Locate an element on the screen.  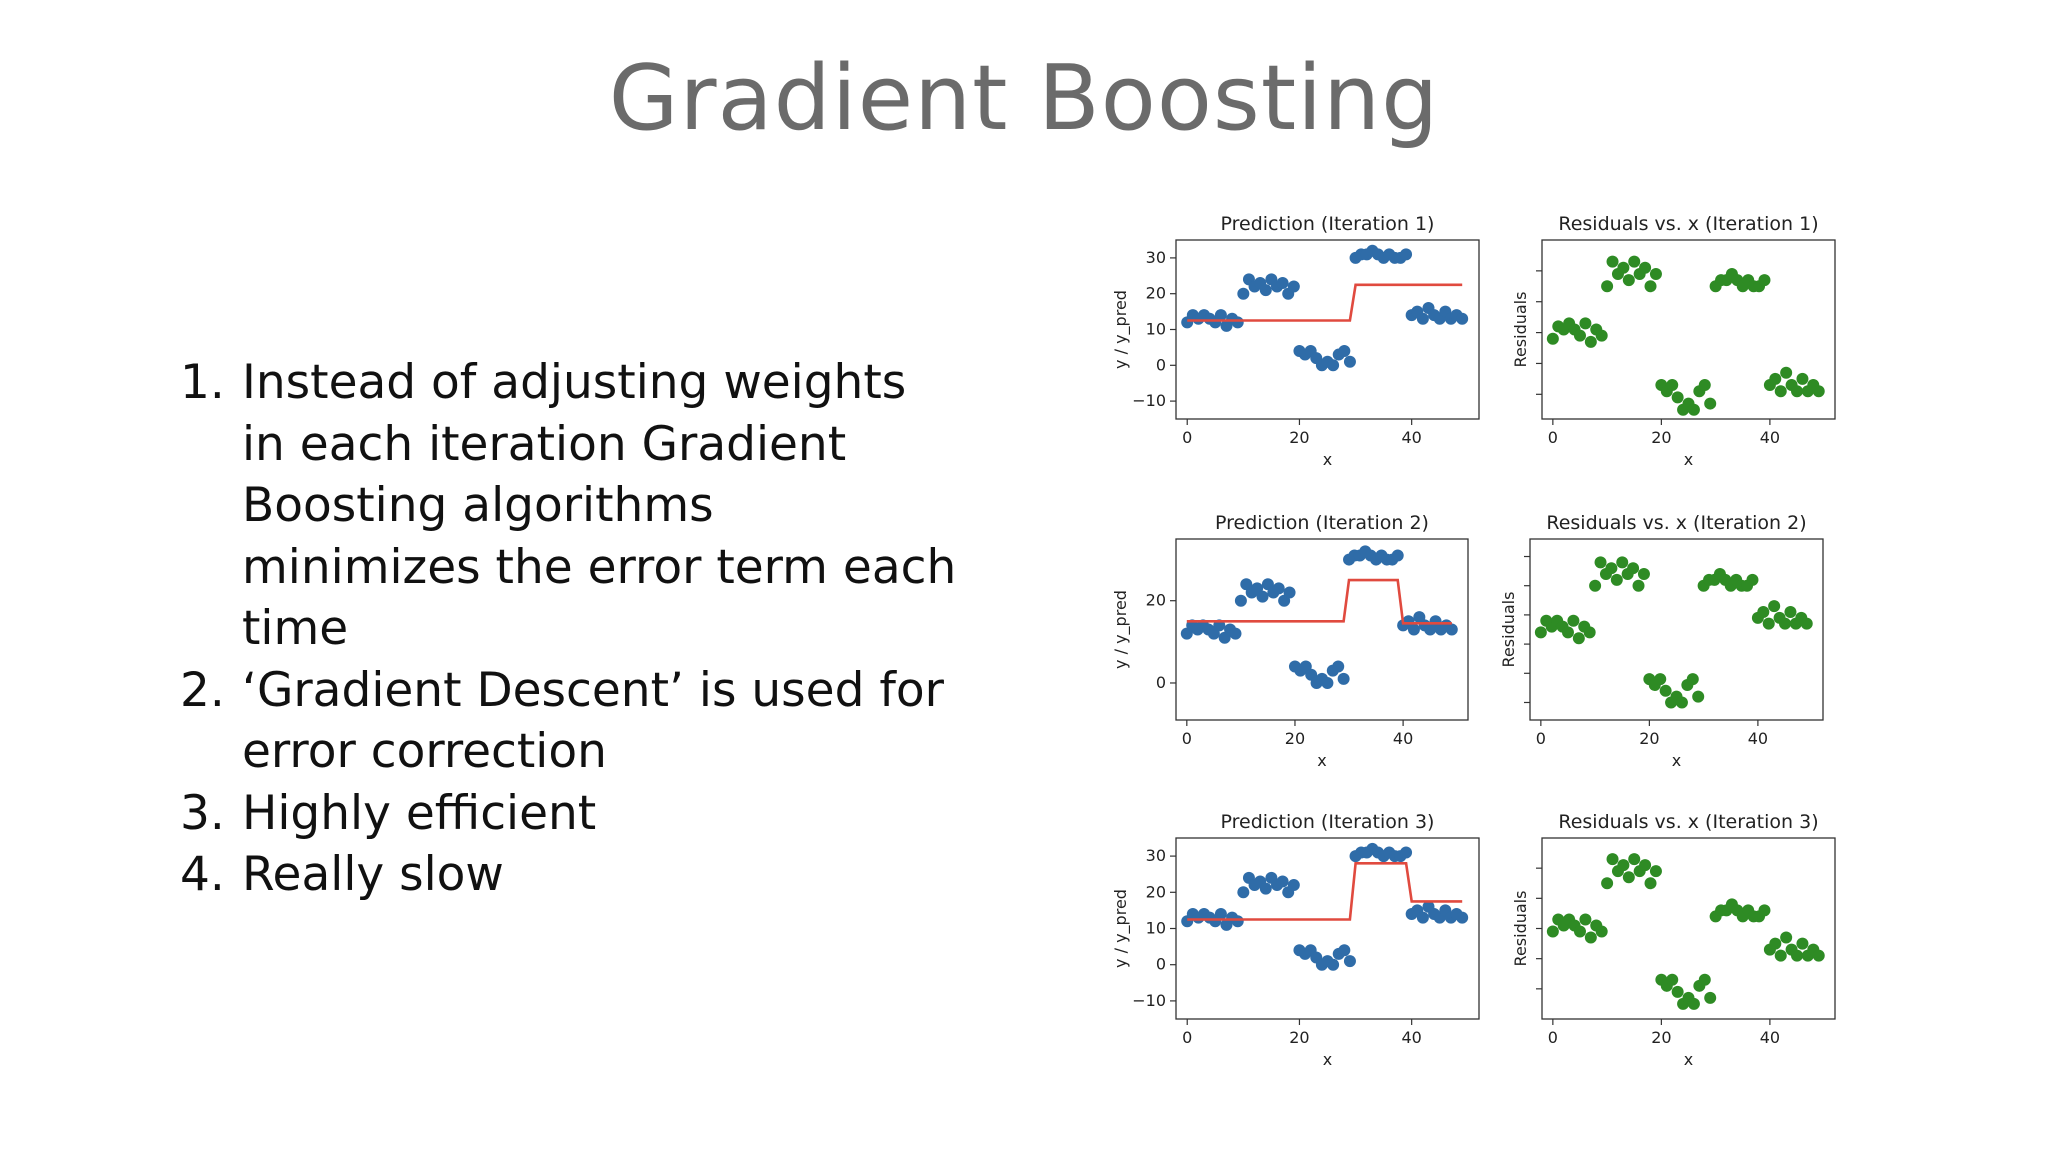
bullet-number: 2. is located at coordinates (202, 690).